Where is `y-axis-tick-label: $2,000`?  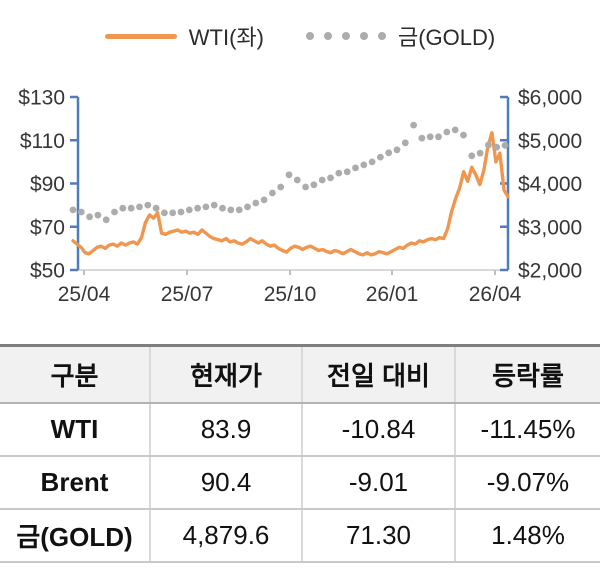
y-axis-tick-label: $2,000 is located at coordinates (550, 271).